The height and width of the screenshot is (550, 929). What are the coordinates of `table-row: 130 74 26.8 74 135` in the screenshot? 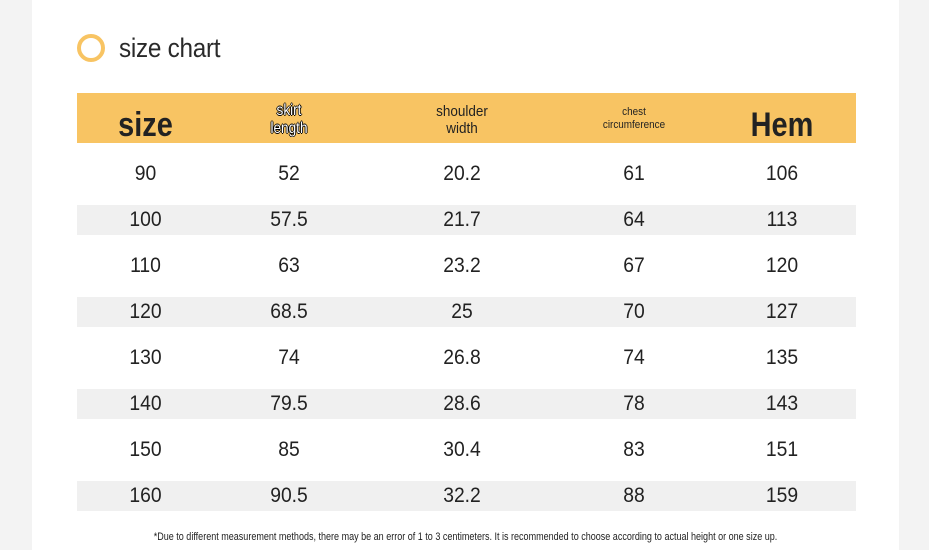 It's located at (466, 358).